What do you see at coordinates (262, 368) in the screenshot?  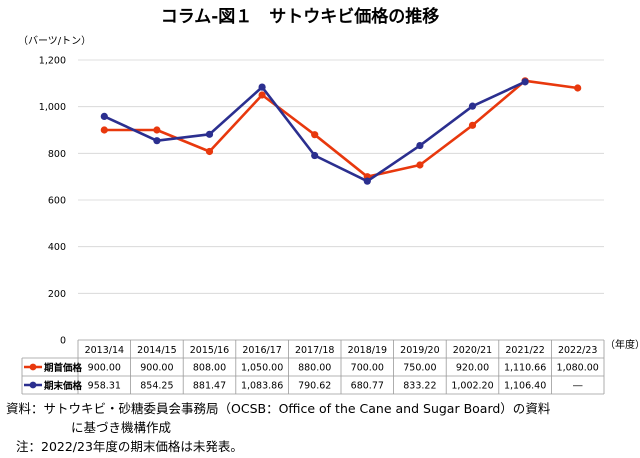 I see `table-cell: 1,050.00` at bounding box center [262, 368].